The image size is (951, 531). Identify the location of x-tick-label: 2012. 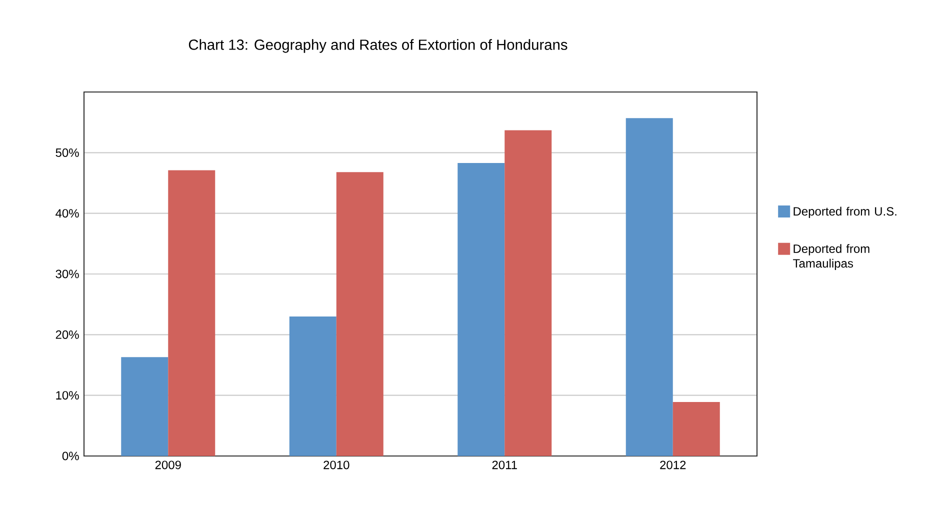
(673, 465).